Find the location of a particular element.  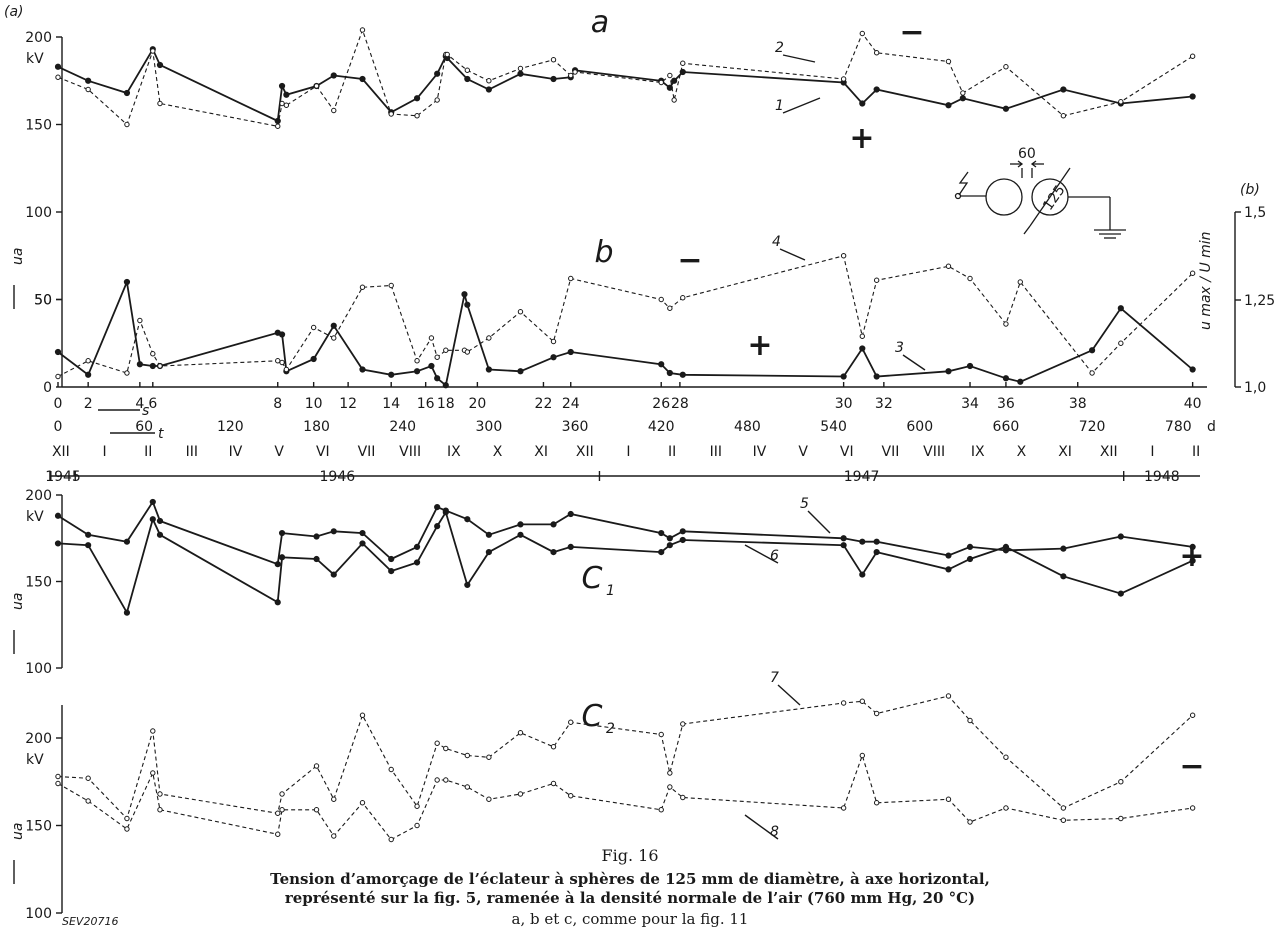

month-label: VII is located at coordinates (891, 452).